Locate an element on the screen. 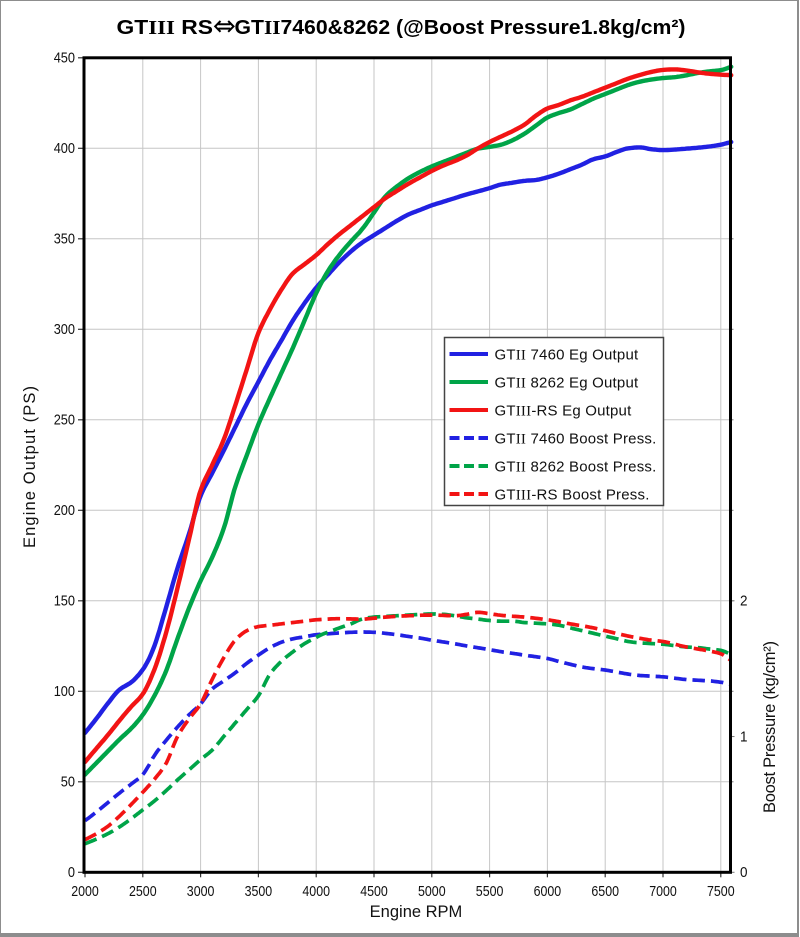 This screenshot has height=937, width=800. svg-text: GTII 8262 Boost Press. is located at coordinates (576, 466).